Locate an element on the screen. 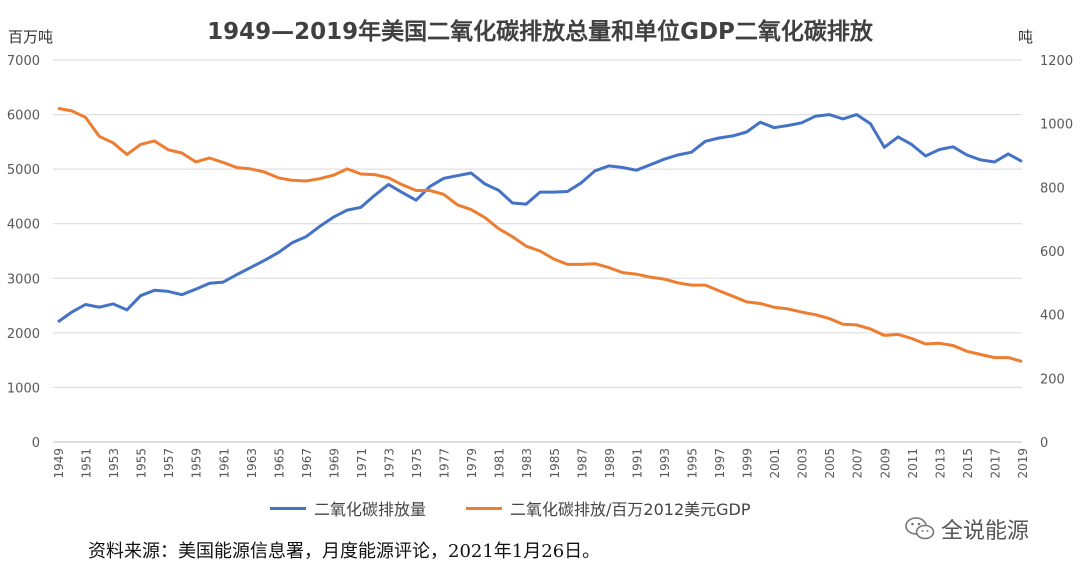 The image size is (1080, 575). x-tick-label: 1955 is located at coordinates (142, 463).